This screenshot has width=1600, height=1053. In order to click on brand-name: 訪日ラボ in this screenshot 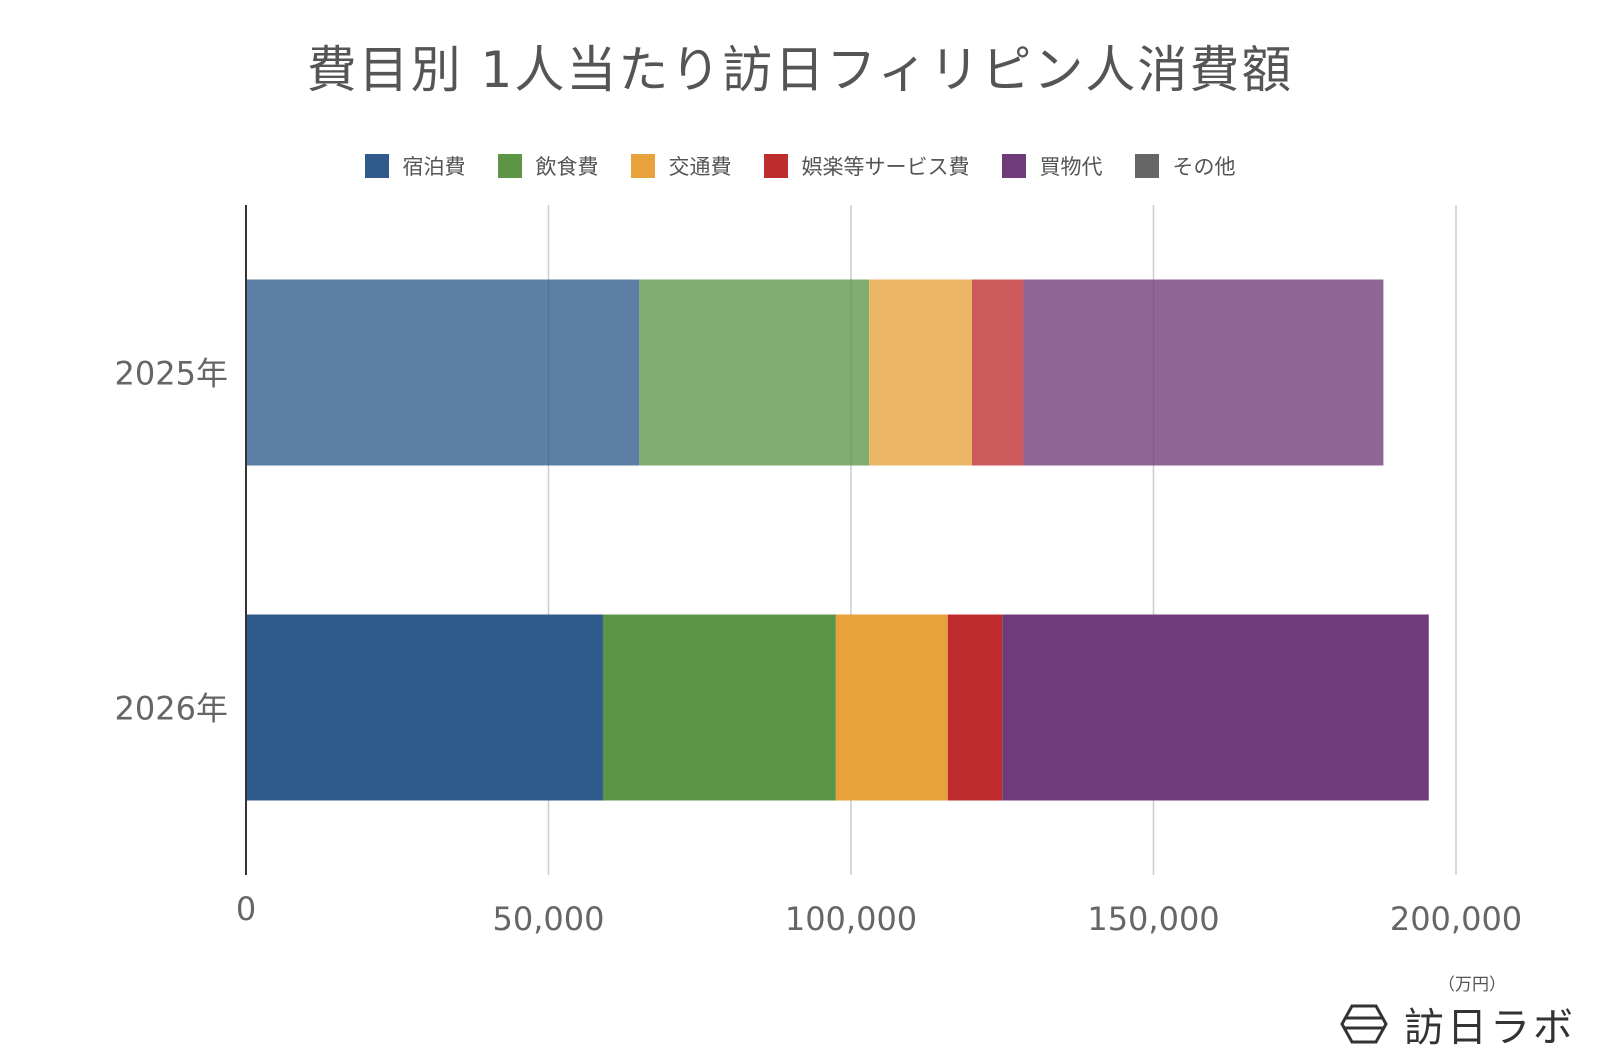, I will do `click(1490, 1028)`.